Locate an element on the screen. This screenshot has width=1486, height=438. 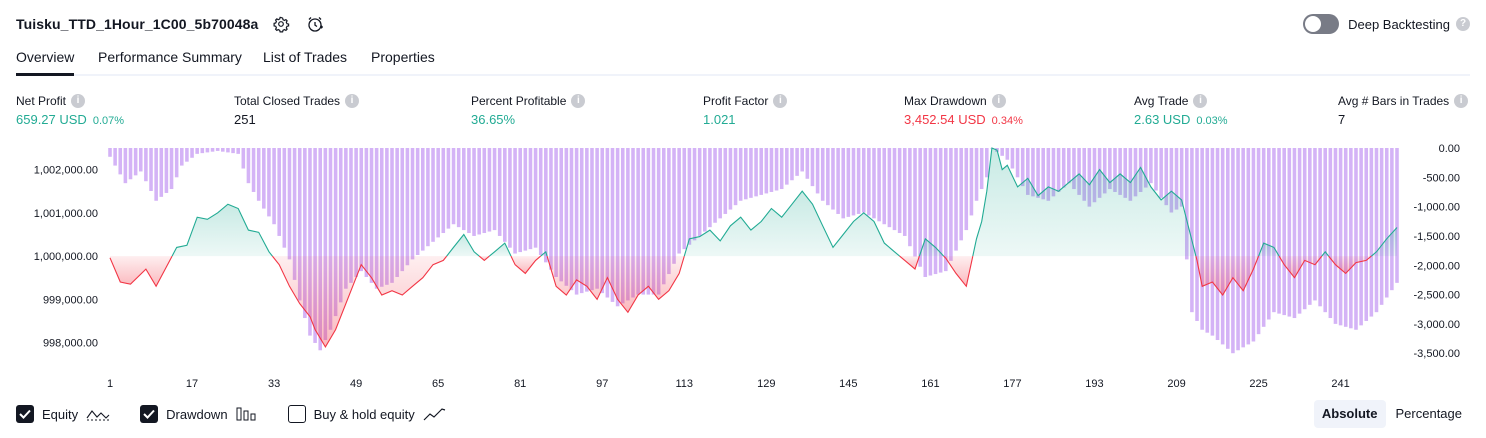
metric-value: 1.021 is located at coordinates (719, 119).